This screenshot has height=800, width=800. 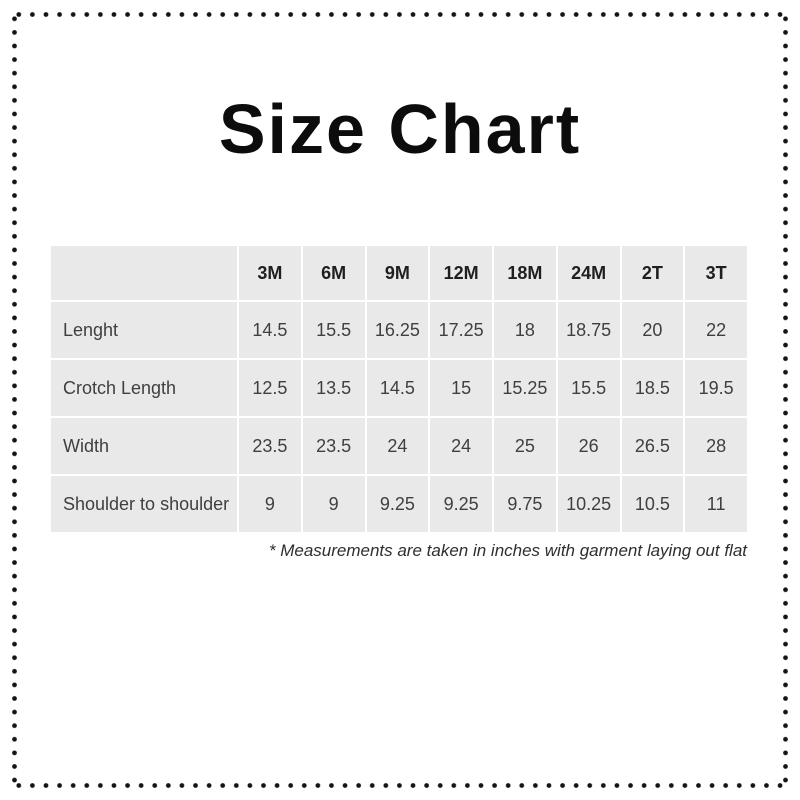 I want to click on column-header-24m: 24M, so click(x=588, y=273).